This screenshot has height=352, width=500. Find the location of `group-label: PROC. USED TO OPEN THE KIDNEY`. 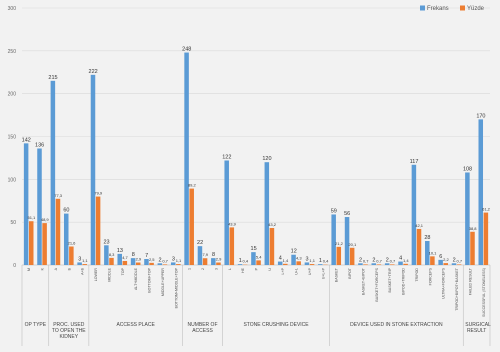

group-label: PROC. USED TO OPEN THE KIDNEY is located at coordinates (68, 331).